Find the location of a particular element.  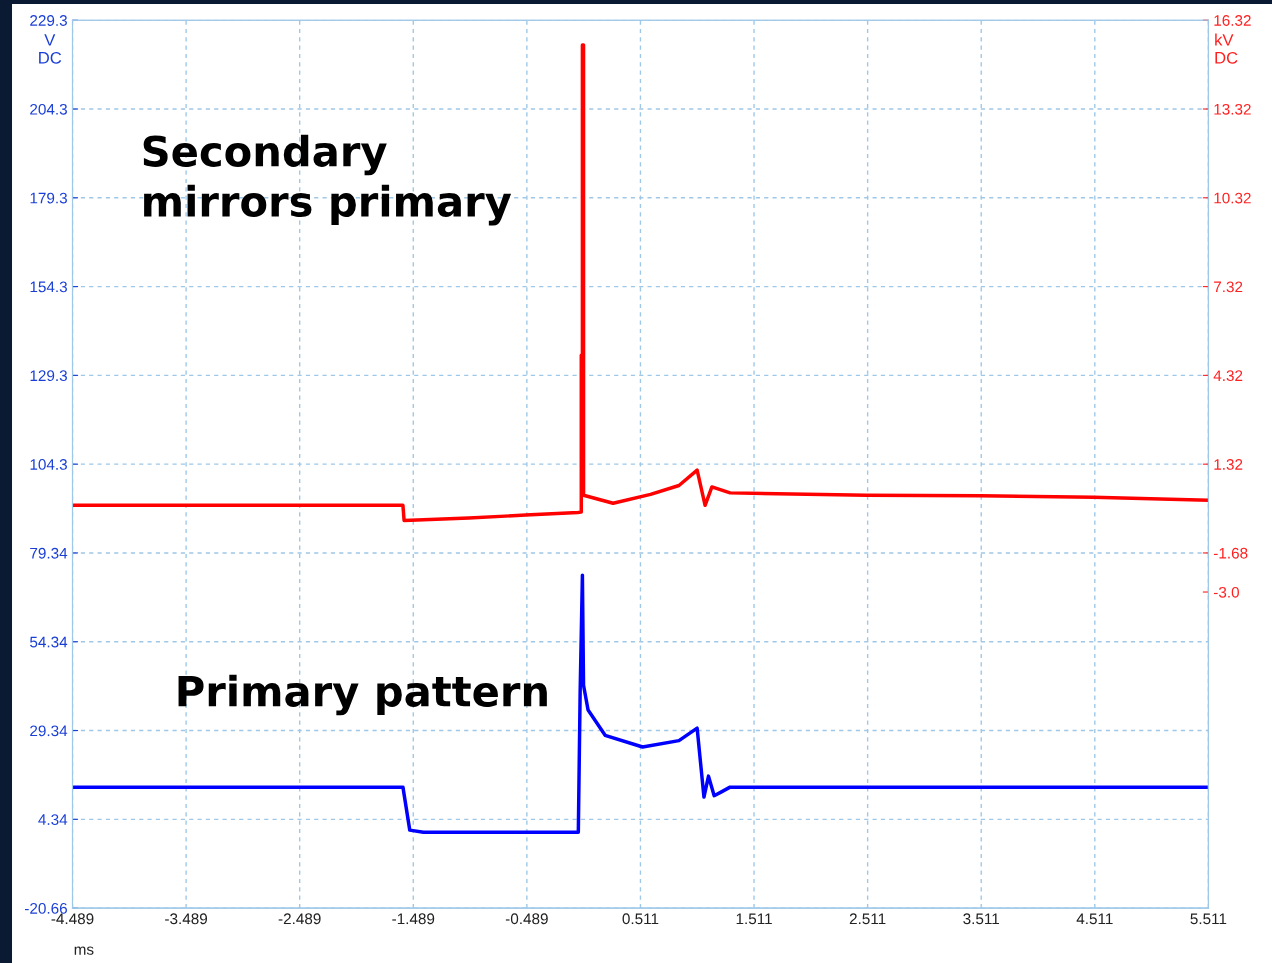

y2-tick-label: 4.32 is located at coordinates (1228, 376).